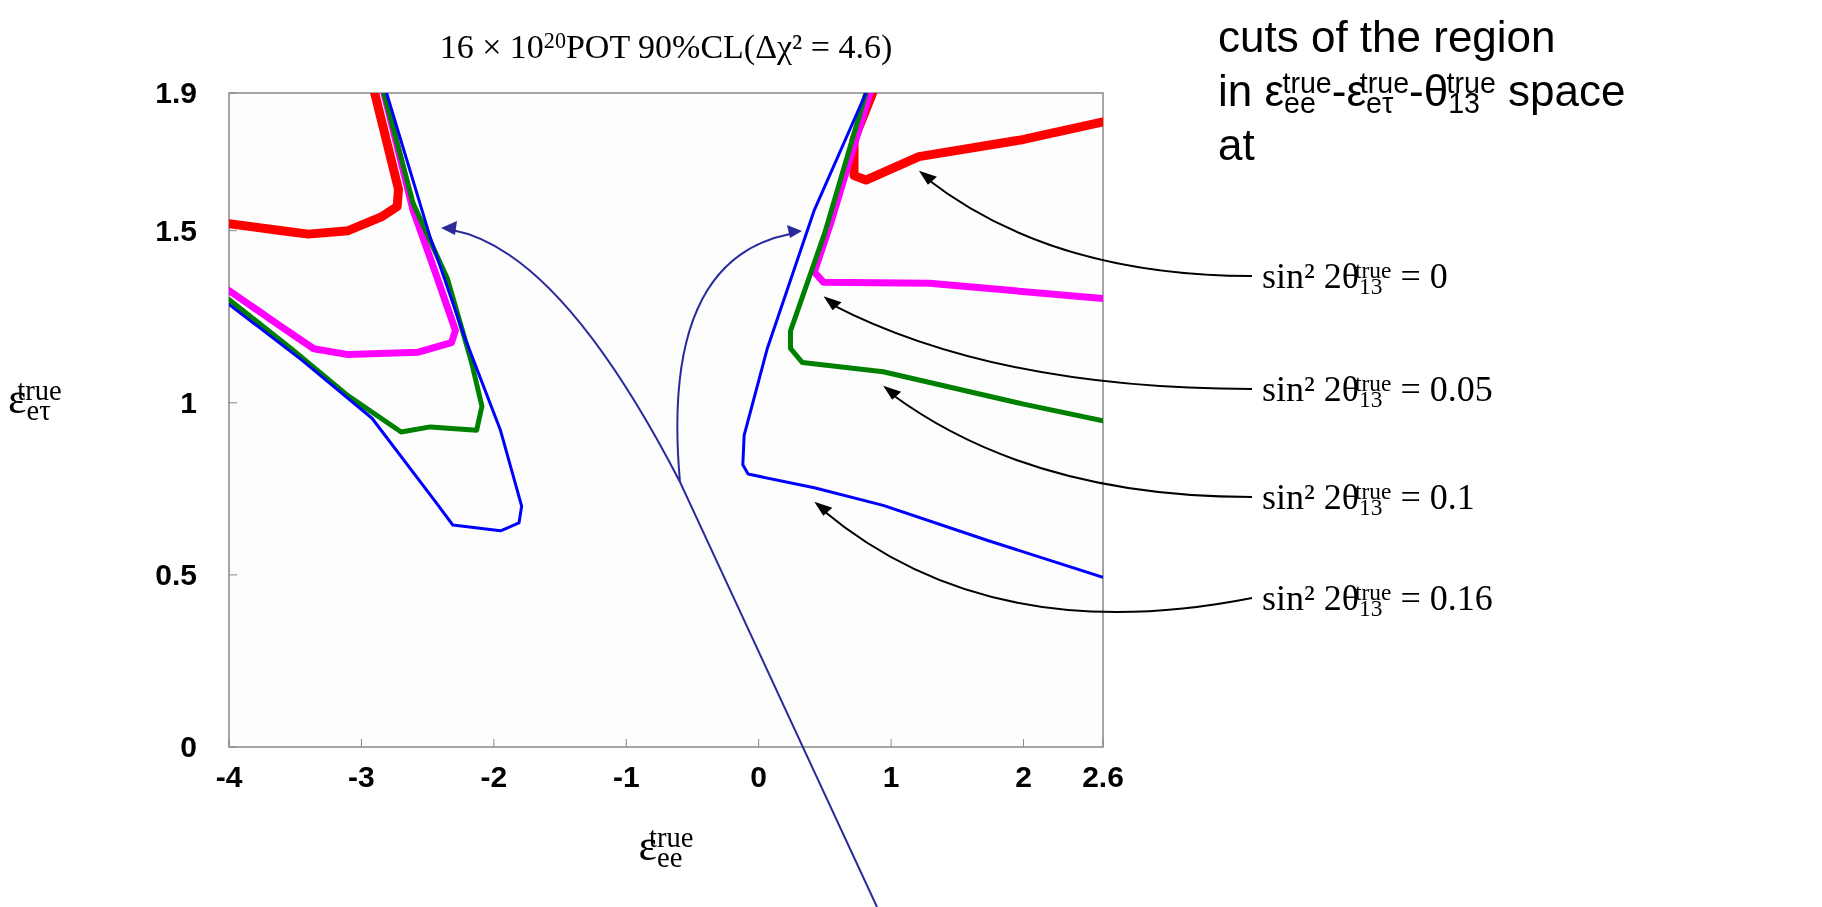 This screenshot has width=1822, height=907. Describe the element at coordinates (1377, 599) in the screenshot. I see `text: sin² 2θ$_{13}$$^{true}$ = 0.16` at that location.